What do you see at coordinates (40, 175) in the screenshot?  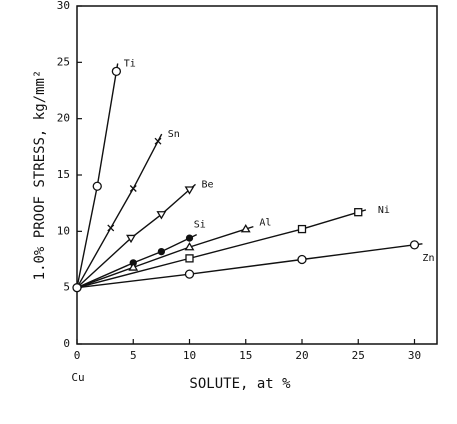 I see `y-axis-title: 1.0% PROOF STRESS, kg/mm²` at bounding box center [40, 175].